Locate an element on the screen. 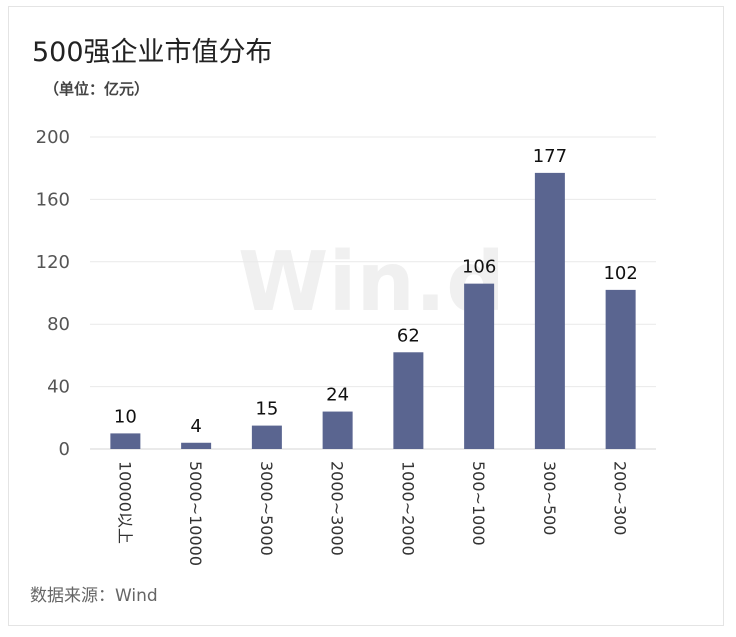 This screenshot has width=736, height=637. data-label: 24 is located at coordinates (337, 395).